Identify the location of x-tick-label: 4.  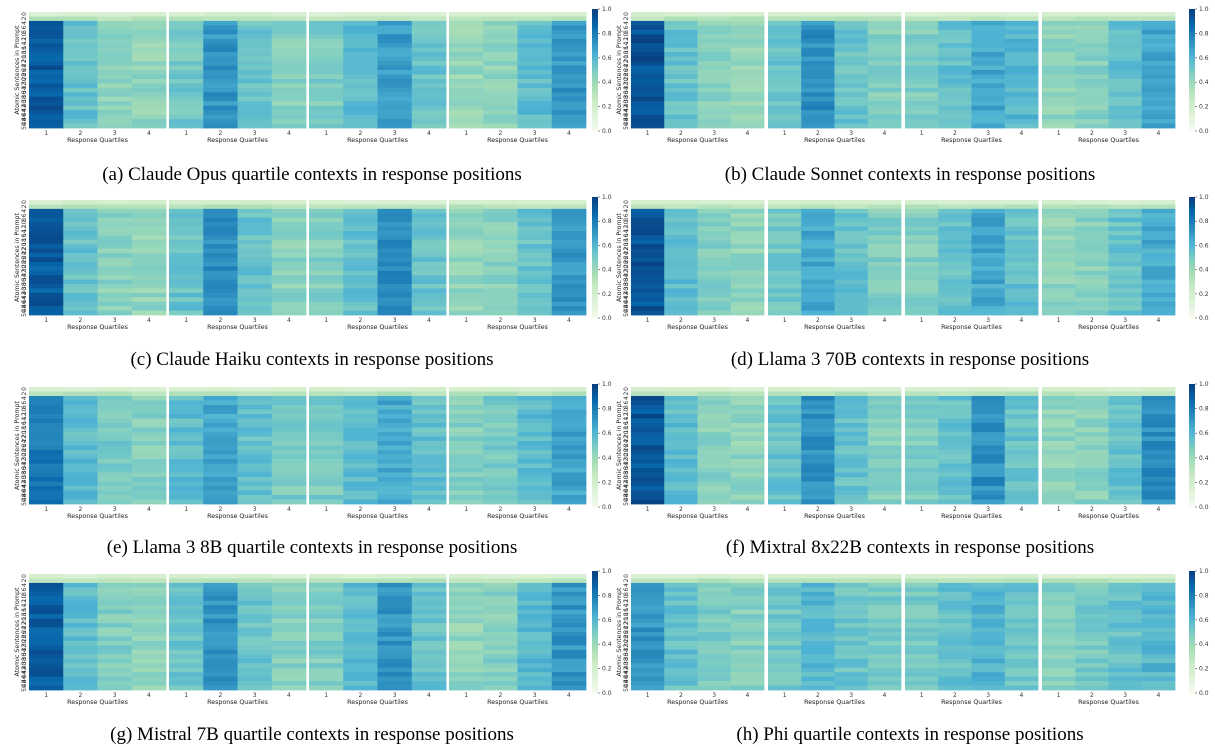
(884, 695).